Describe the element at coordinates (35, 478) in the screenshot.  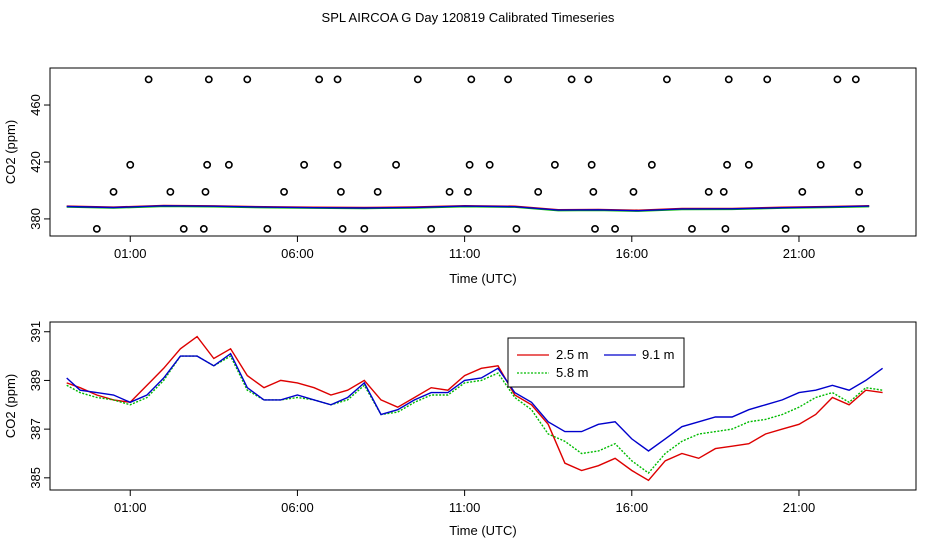
I see `bottom-y-tick-label: 385` at that location.